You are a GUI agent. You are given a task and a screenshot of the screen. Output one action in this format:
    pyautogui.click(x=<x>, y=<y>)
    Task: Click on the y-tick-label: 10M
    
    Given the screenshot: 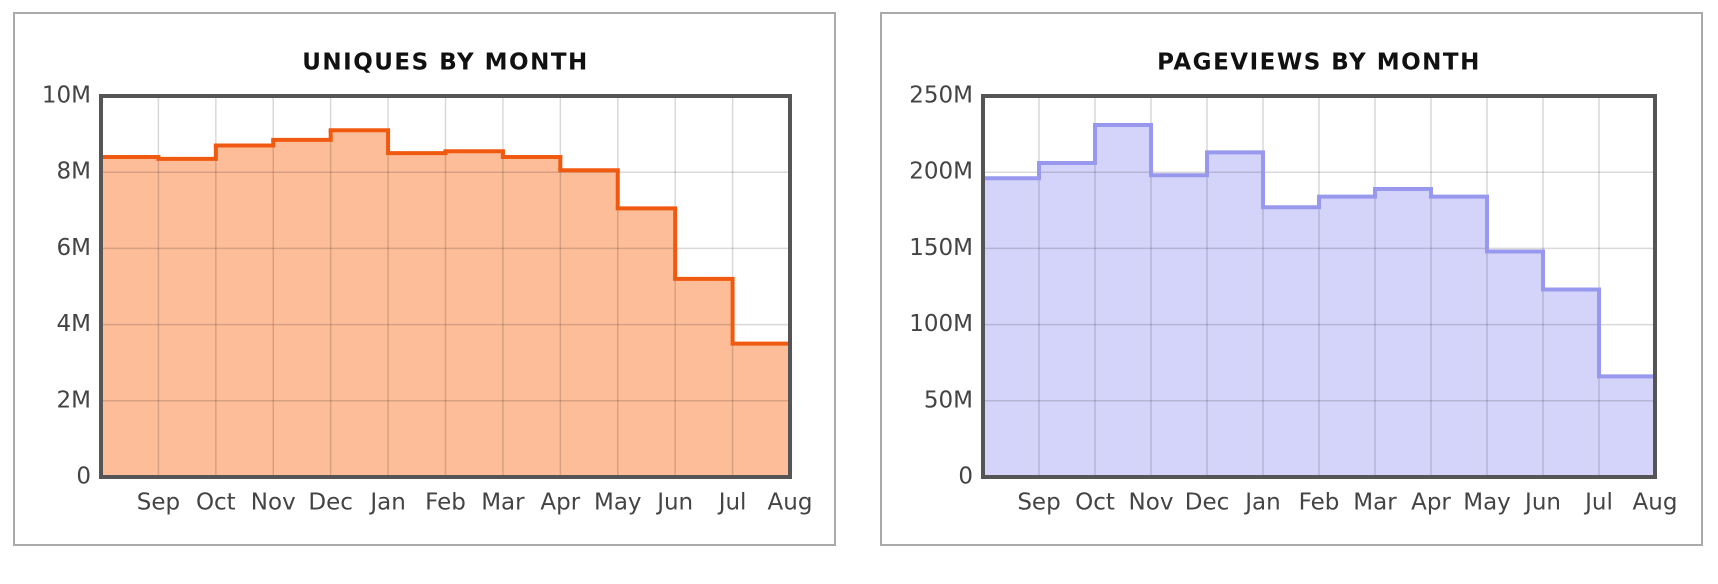 What is the action you would take?
    pyautogui.click(x=66, y=96)
    